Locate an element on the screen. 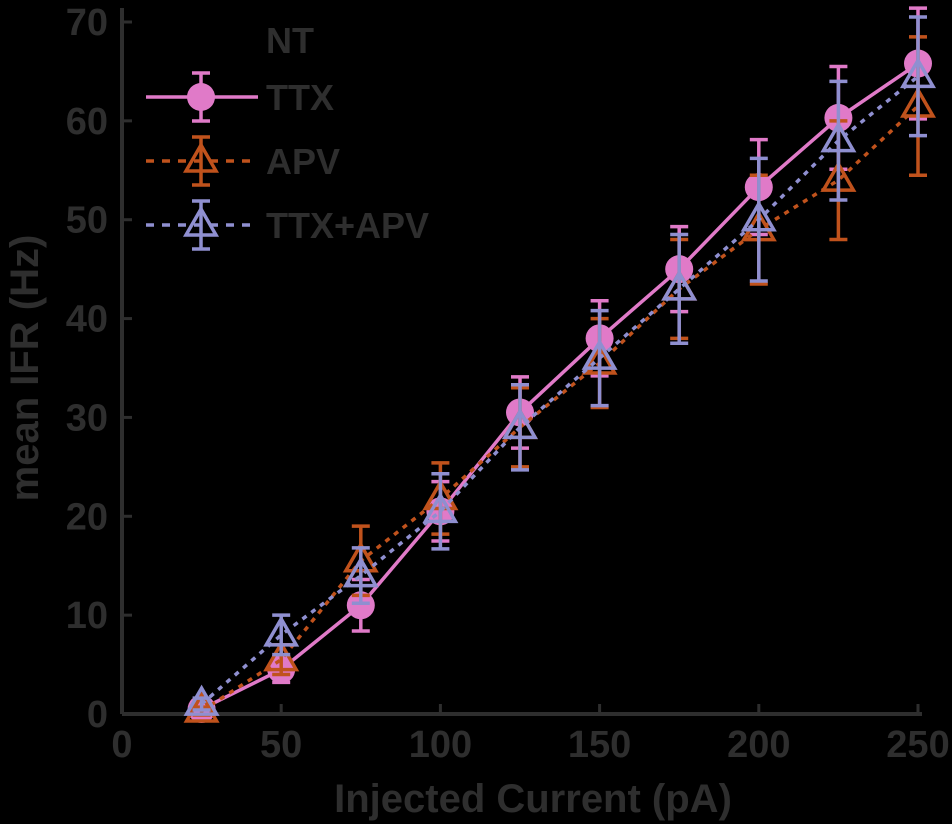 This screenshot has width=952, height=824. x-tick-label: 250 is located at coordinates (917, 745).